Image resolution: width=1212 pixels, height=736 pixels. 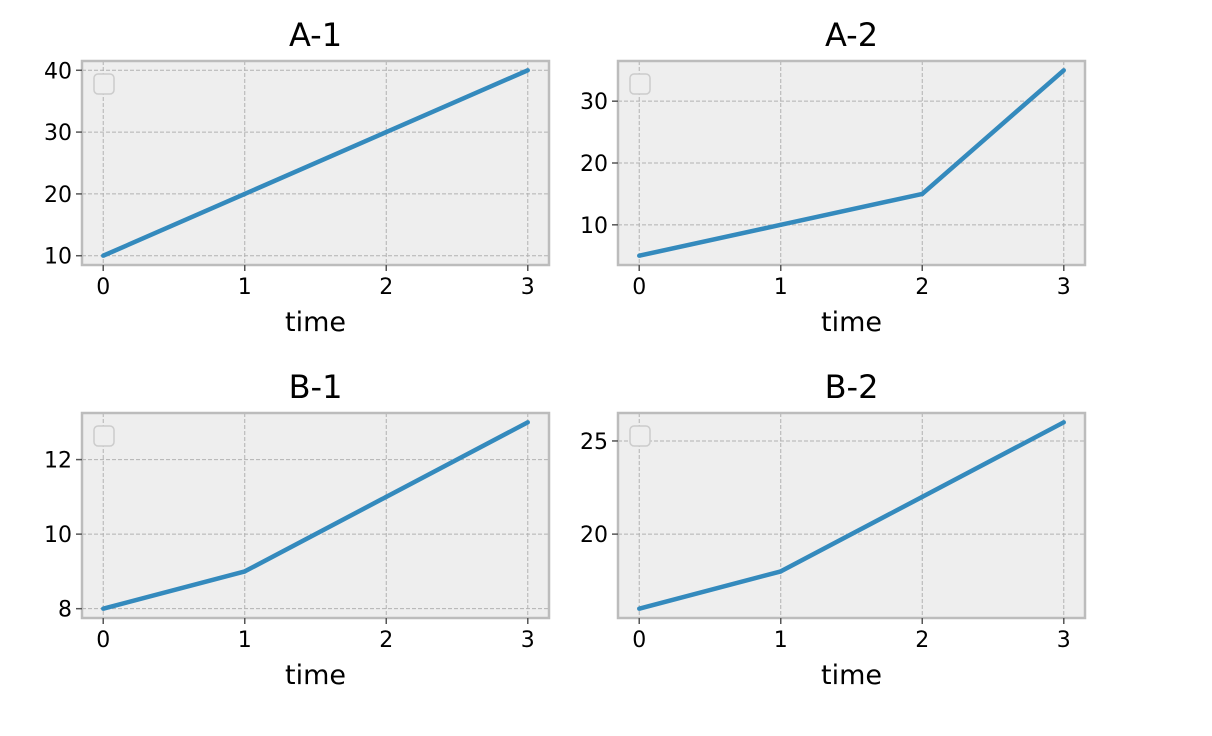 What do you see at coordinates (65, 610) in the screenshot?
I see `y-tick-label: 8` at bounding box center [65, 610].